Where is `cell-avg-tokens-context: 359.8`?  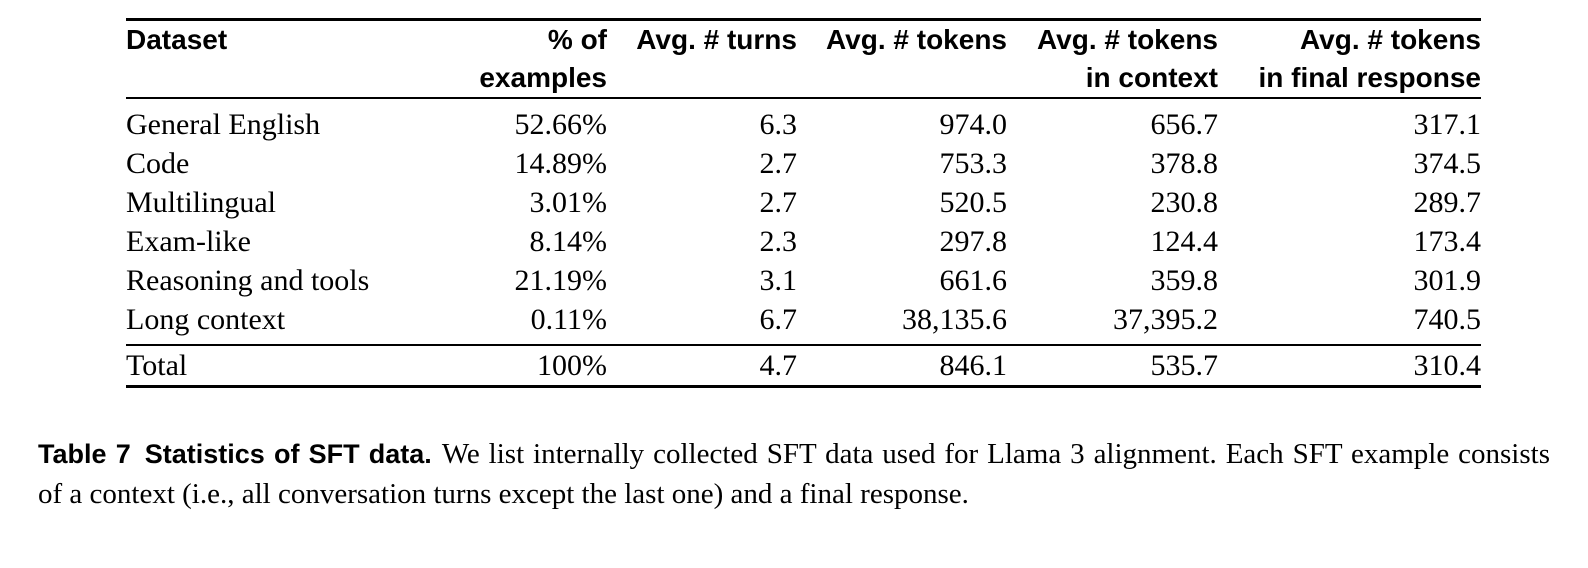 cell-avg-tokens-context: 359.8 is located at coordinates (1184, 280).